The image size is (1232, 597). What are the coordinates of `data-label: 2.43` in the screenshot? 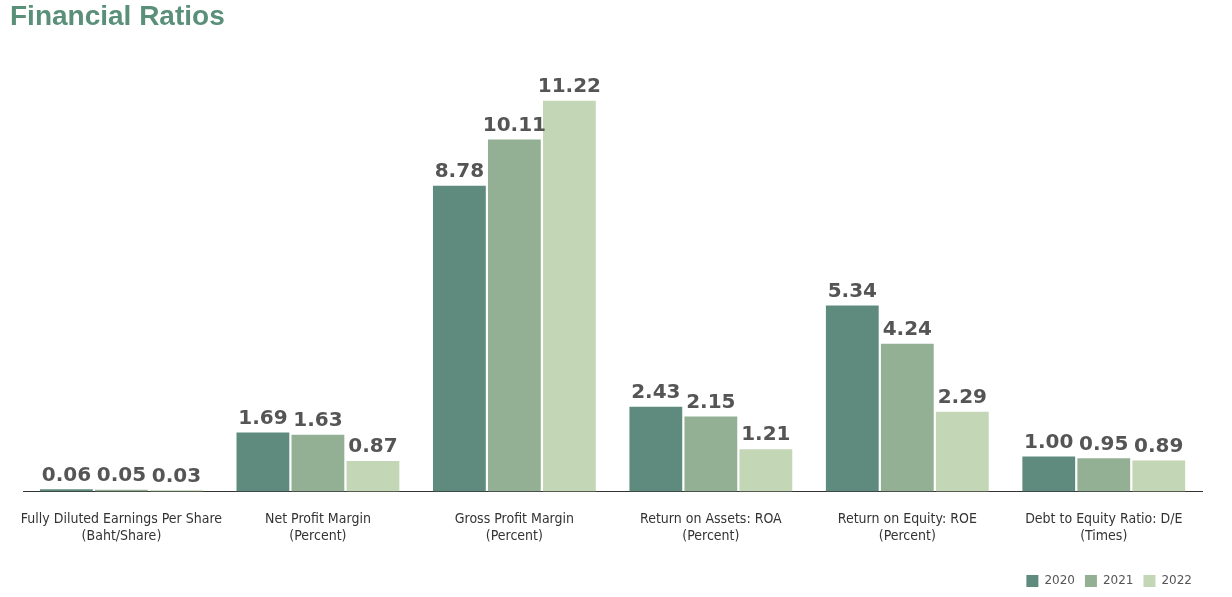 It's located at (656, 391).